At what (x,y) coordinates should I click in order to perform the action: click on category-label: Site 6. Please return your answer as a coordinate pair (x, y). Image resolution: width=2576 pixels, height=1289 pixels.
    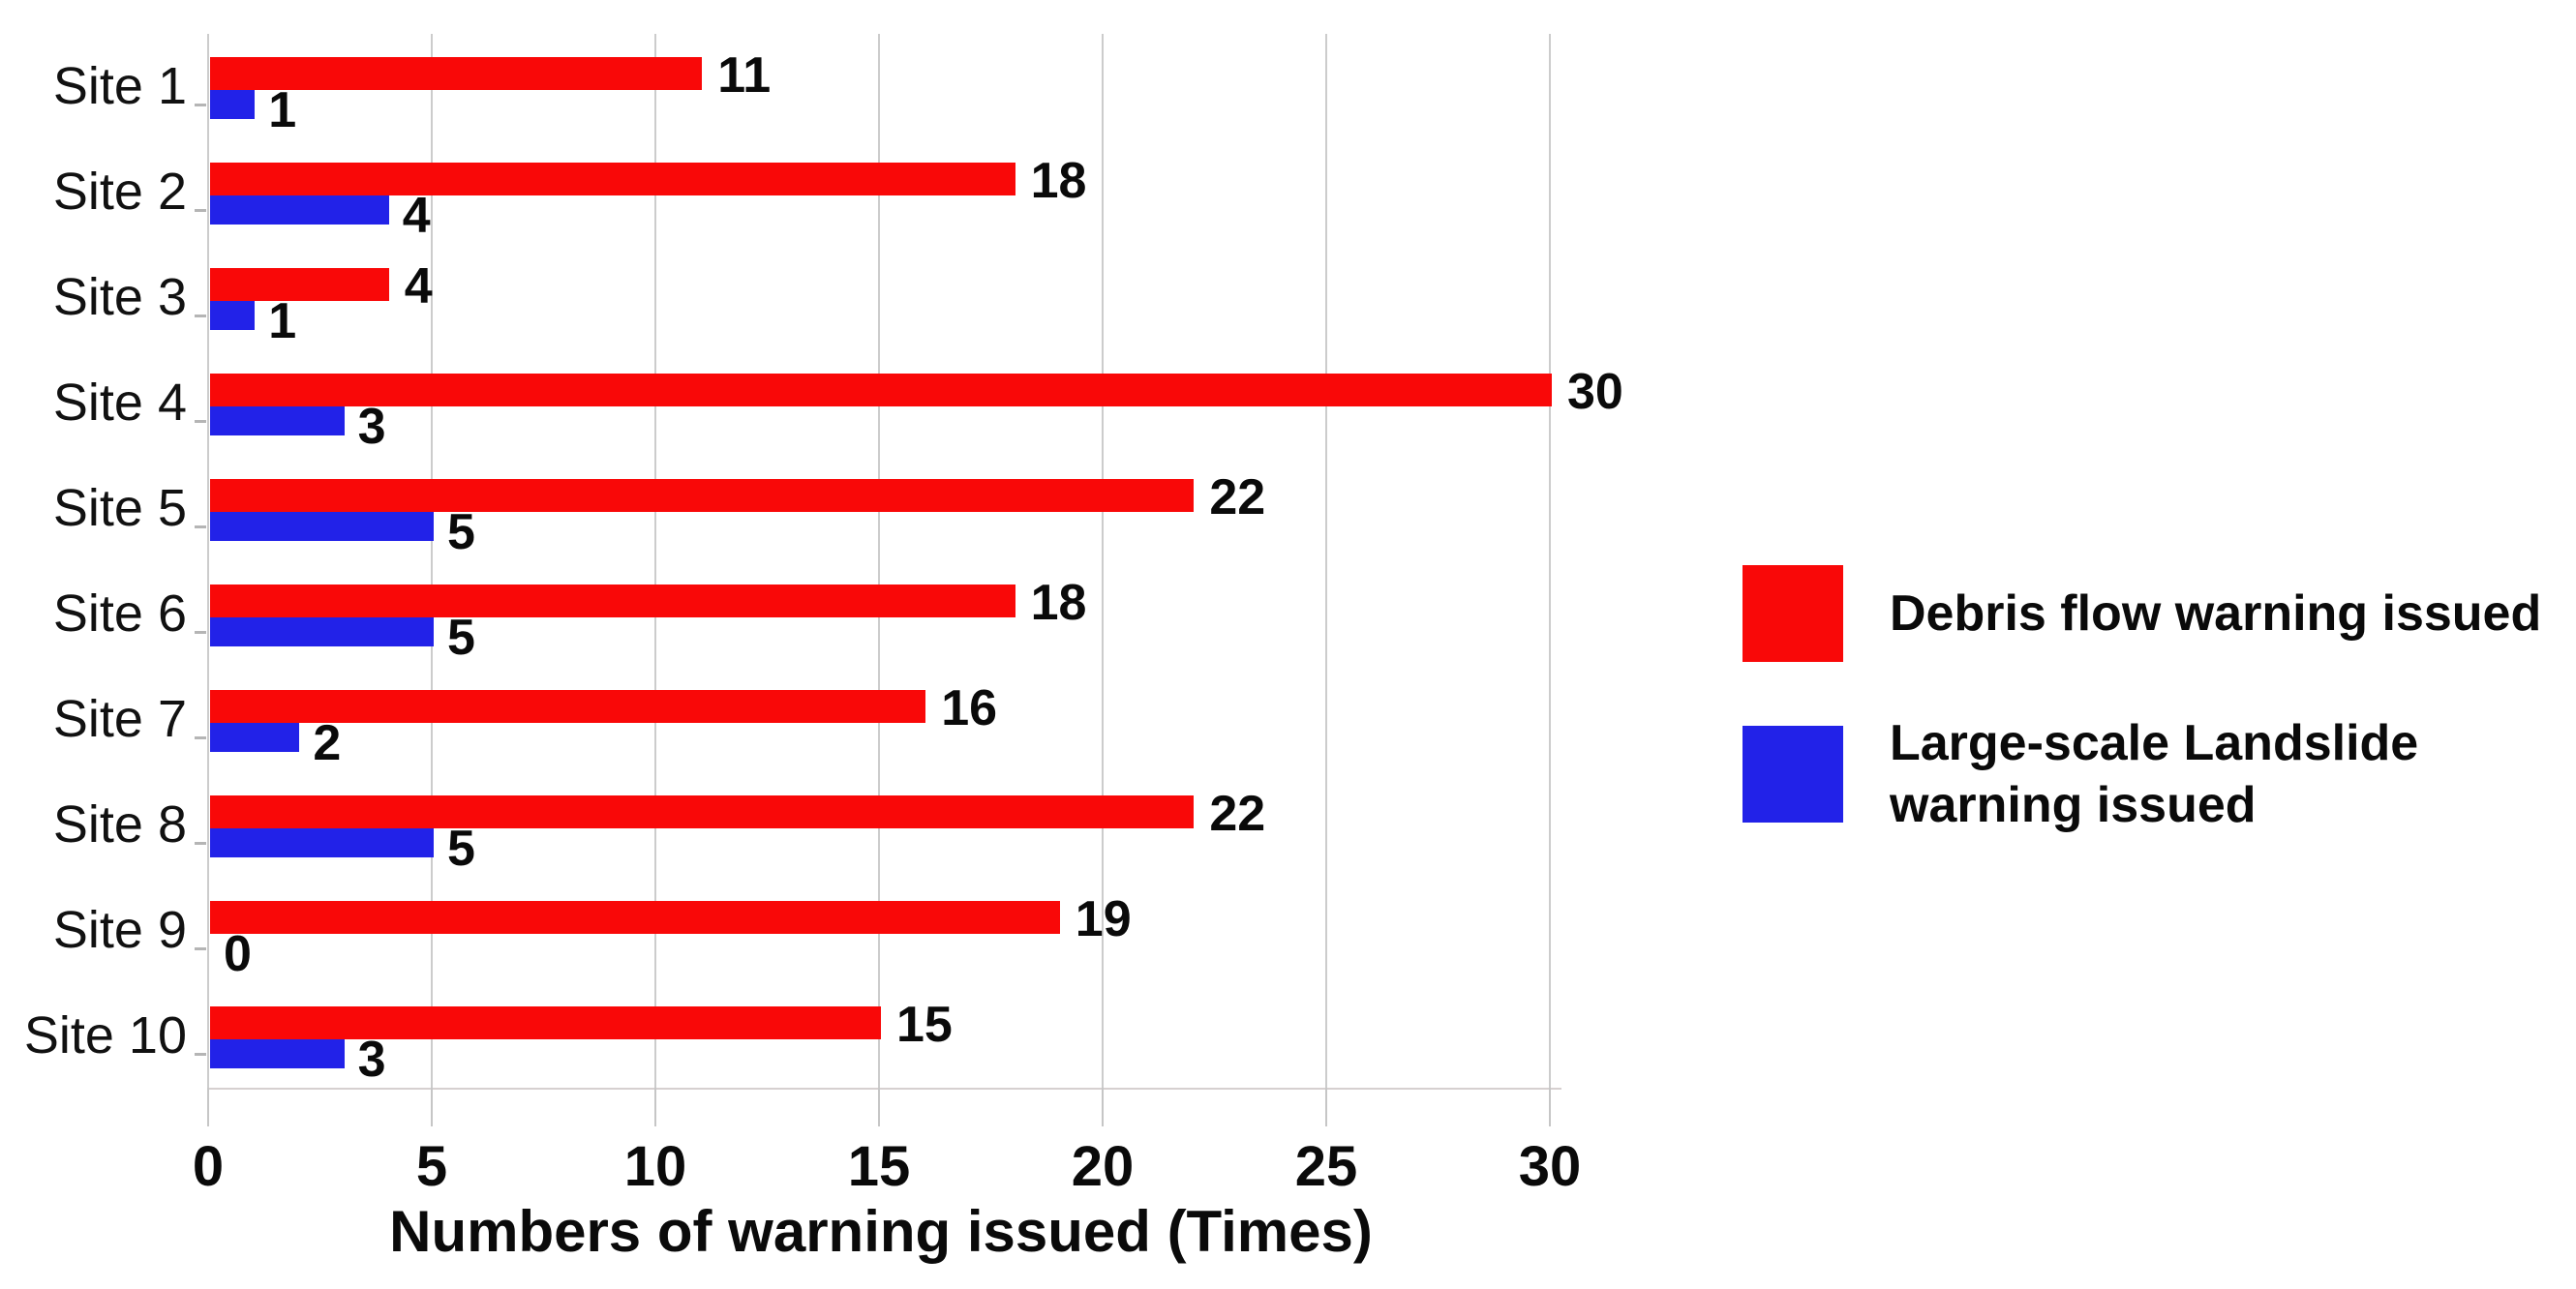
    Looking at the image, I should click on (119, 614).